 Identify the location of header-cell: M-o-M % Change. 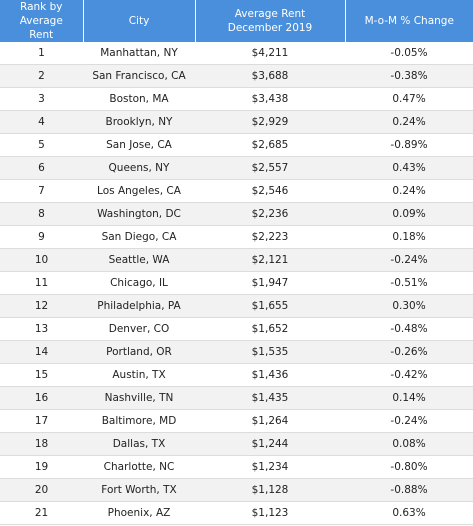
(409, 21).